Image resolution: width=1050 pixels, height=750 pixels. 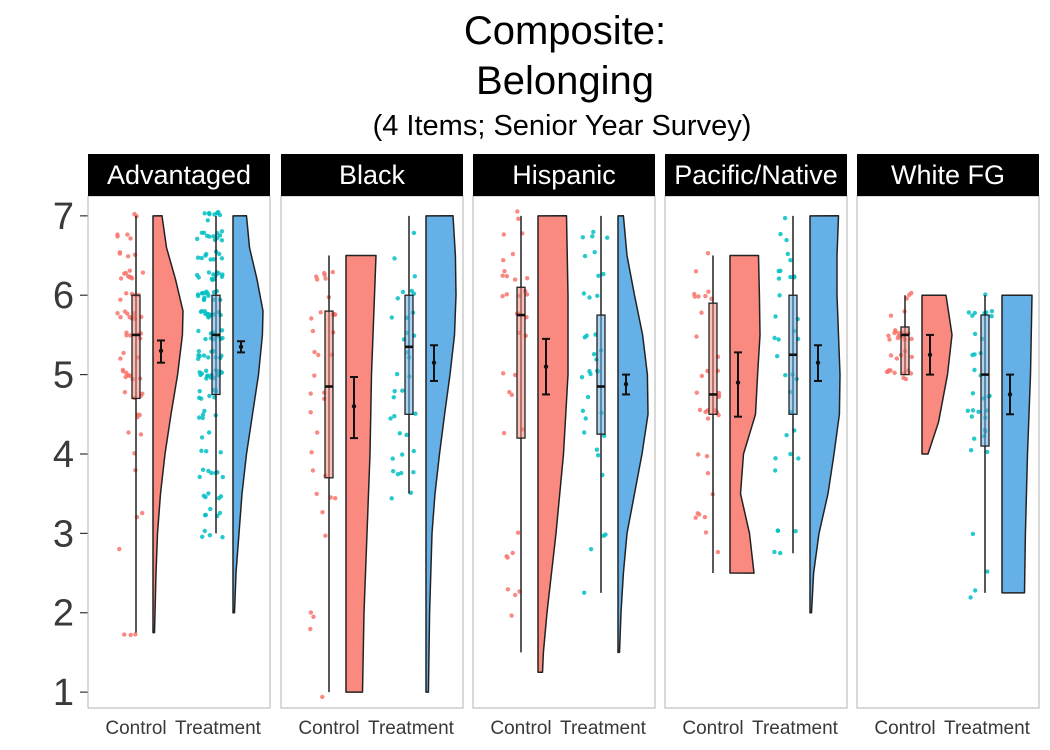 I want to click on facet-strip-label: Pacific/Native, so click(x=756, y=175).